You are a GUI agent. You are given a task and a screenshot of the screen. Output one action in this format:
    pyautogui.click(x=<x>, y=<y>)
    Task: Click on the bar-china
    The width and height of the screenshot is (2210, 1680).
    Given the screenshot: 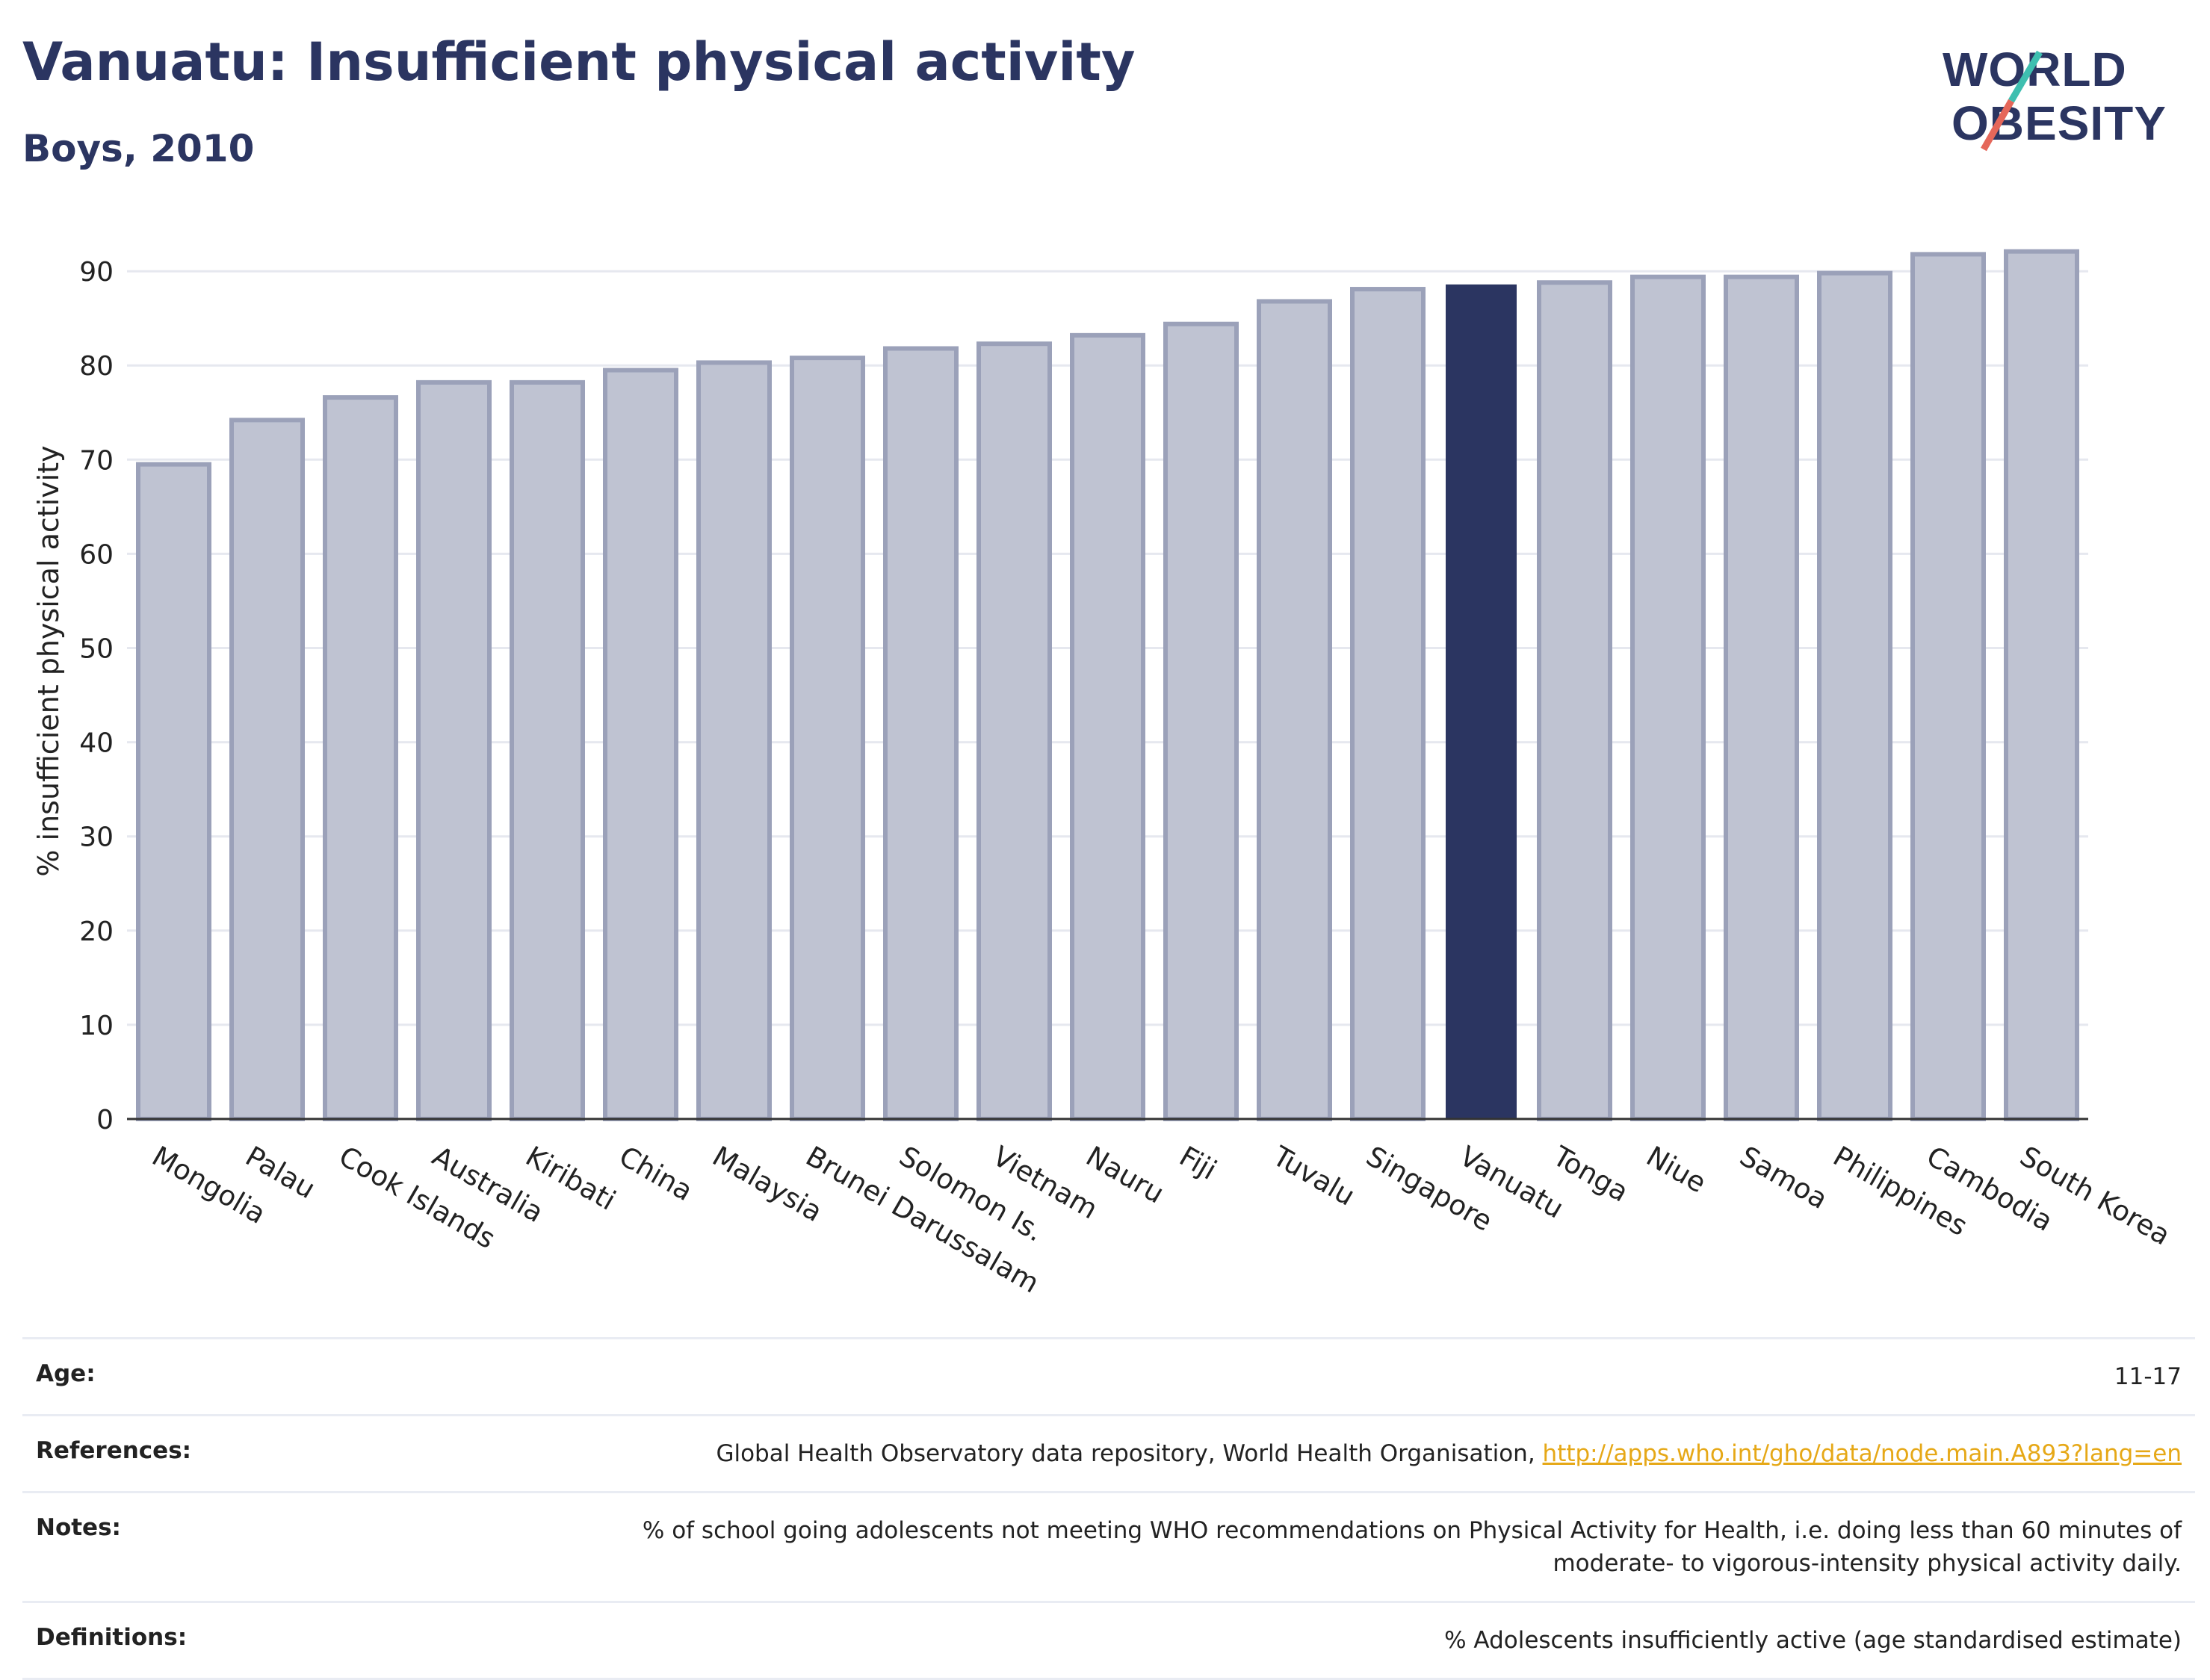 What is the action you would take?
    pyautogui.click(x=640, y=744)
    